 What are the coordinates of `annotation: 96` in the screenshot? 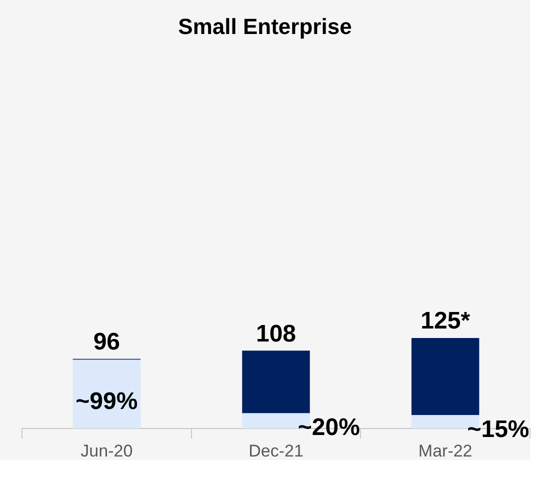 It's located at (106, 342).